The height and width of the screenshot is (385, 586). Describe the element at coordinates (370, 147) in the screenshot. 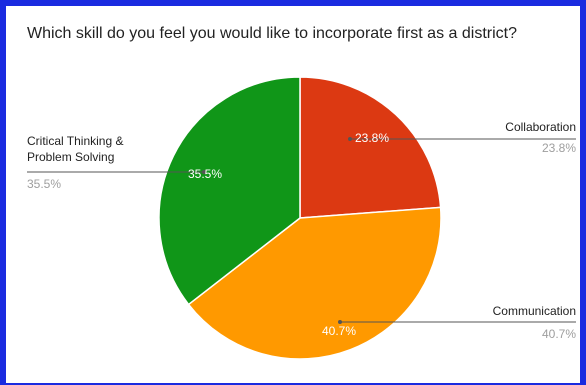

I see `pie-slice-collaboration` at that location.